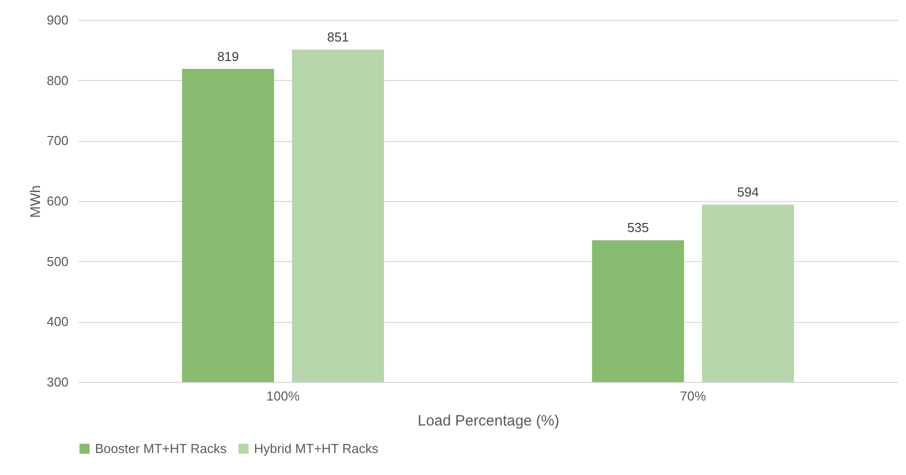 The width and height of the screenshot is (906, 475). I want to click on legend-label: Booster MT+HT Racks, so click(161, 448).